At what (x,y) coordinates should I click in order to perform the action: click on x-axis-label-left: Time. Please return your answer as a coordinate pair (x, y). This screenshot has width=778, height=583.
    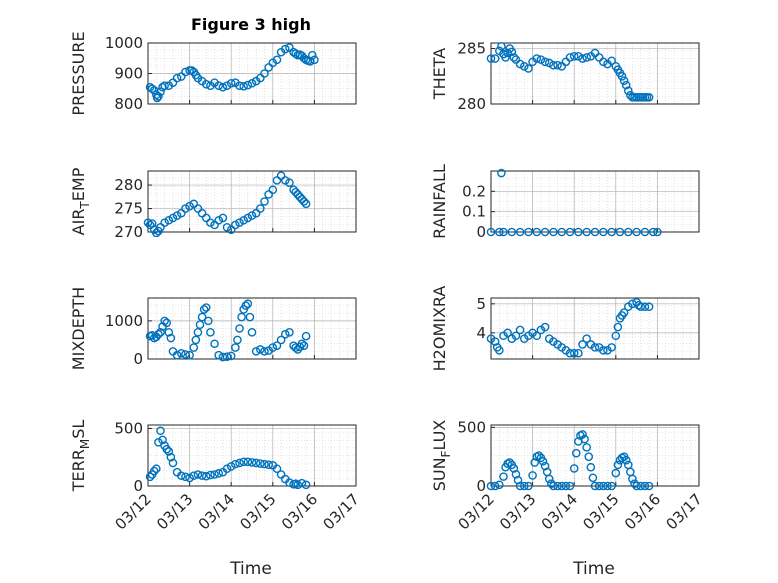
    Looking at the image, I should click on (250, 569).